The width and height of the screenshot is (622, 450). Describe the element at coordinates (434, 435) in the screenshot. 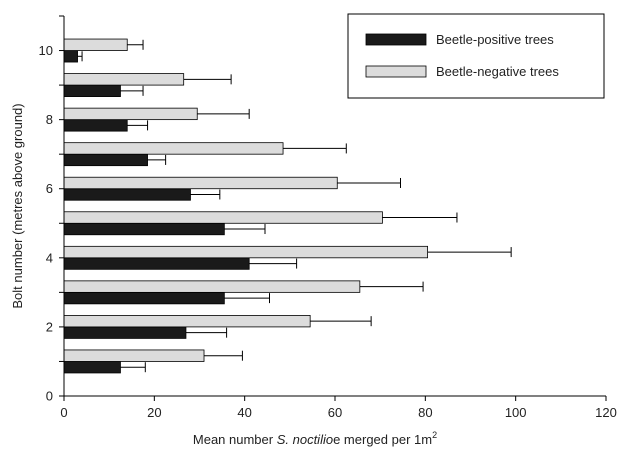

I see `x-axis-title-superscript: 2` at that location.